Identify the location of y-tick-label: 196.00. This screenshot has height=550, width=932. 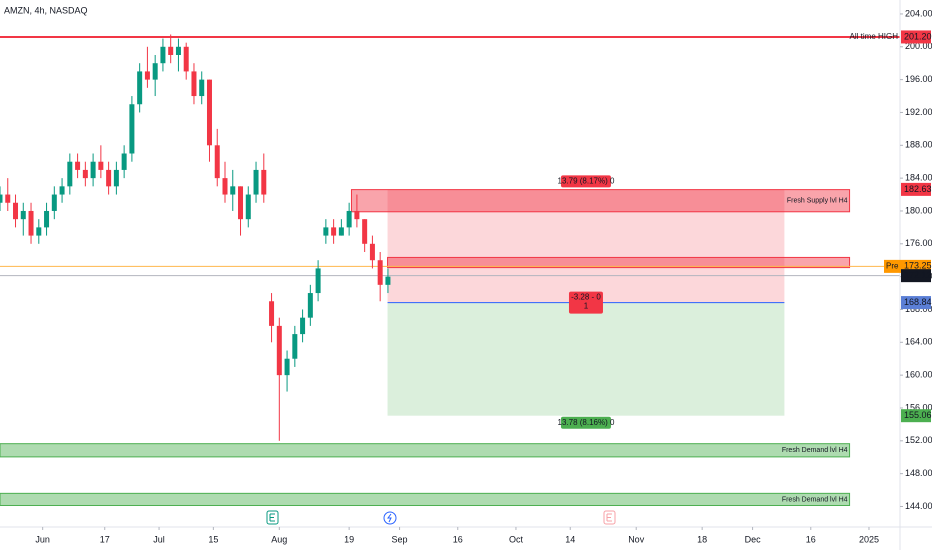
(918, 79).